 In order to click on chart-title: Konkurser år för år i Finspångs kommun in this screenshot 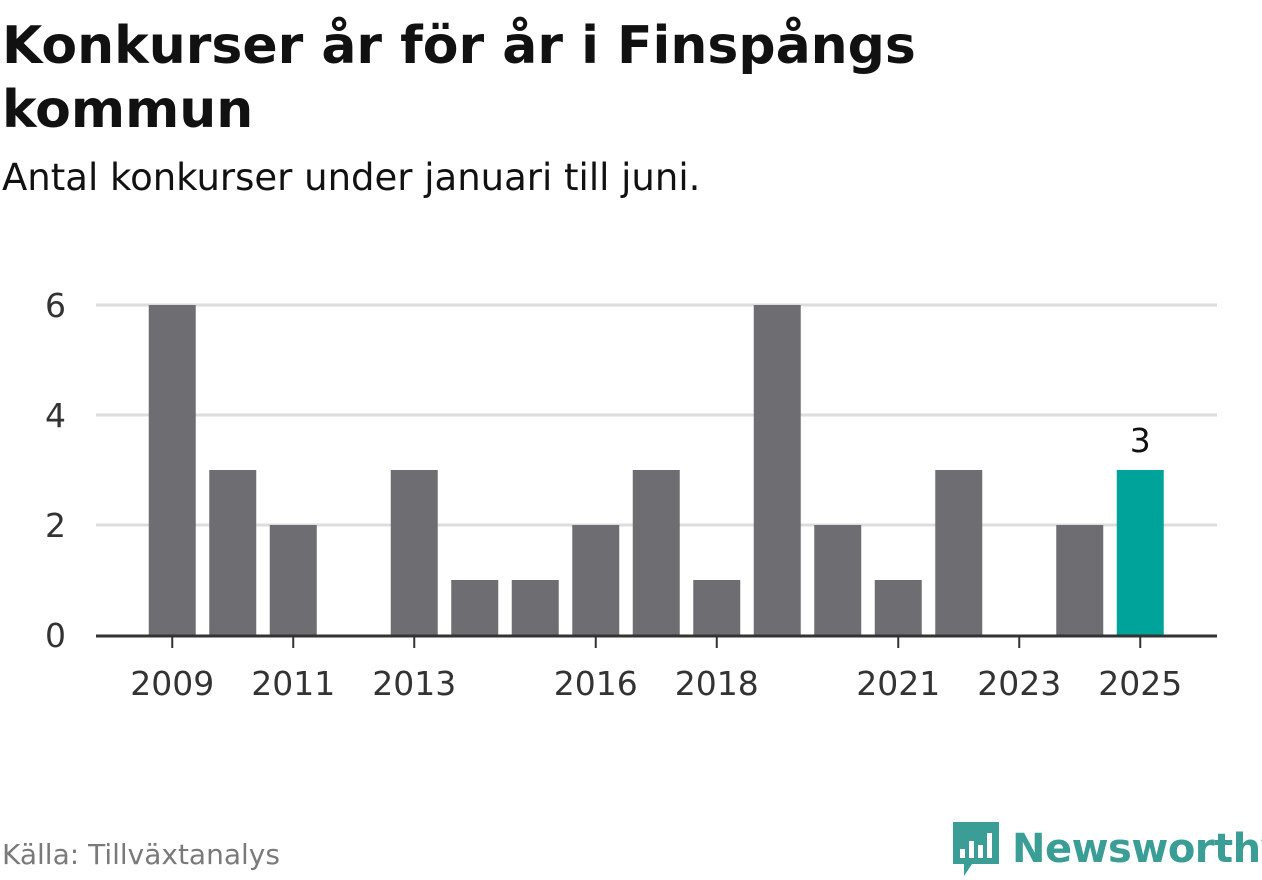, I will do `click(459, 78)`.